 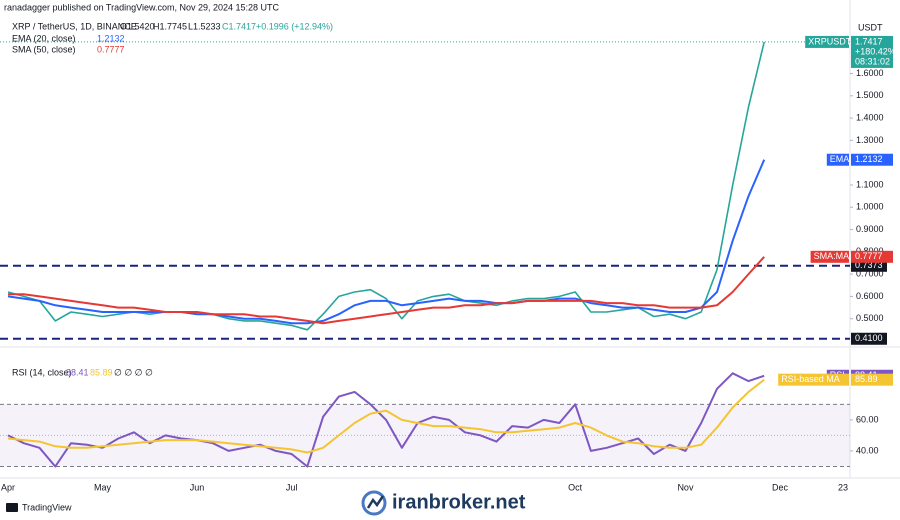 I want to click on legend-entry: XRP / TetherUS, 1D, BINANCE, so click(x=74, y=26).